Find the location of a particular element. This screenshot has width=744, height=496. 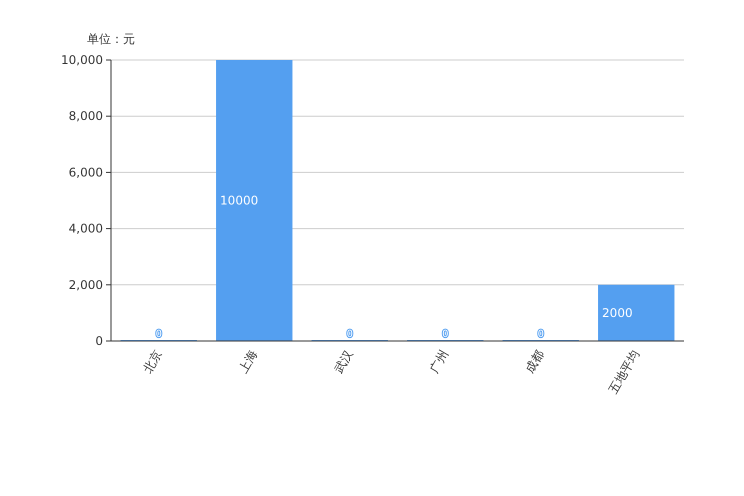

y-tick-label: 10,000 is located at coordinates (82, 60).